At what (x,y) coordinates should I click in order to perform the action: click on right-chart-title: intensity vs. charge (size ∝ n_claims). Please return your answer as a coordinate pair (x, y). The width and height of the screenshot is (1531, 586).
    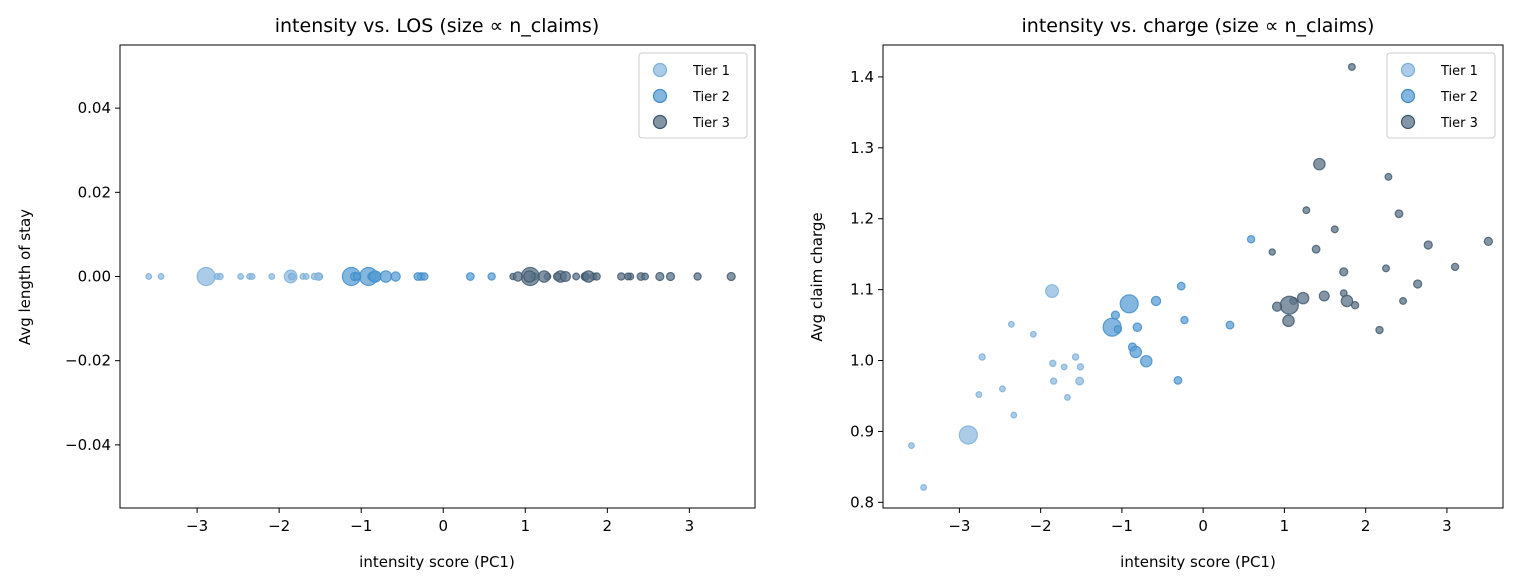
    Looking at the image, I should click on (1198, 26).